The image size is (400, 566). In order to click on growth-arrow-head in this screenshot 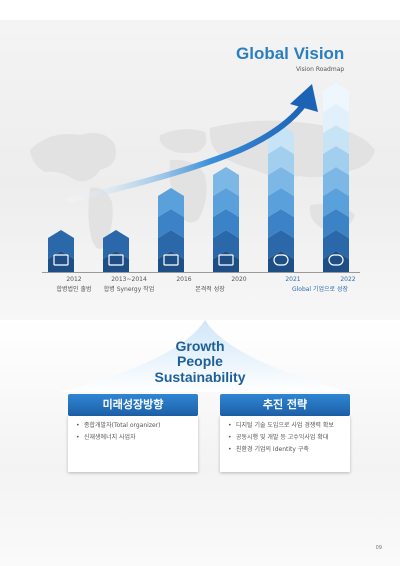, I will do `click(304, 98)`.